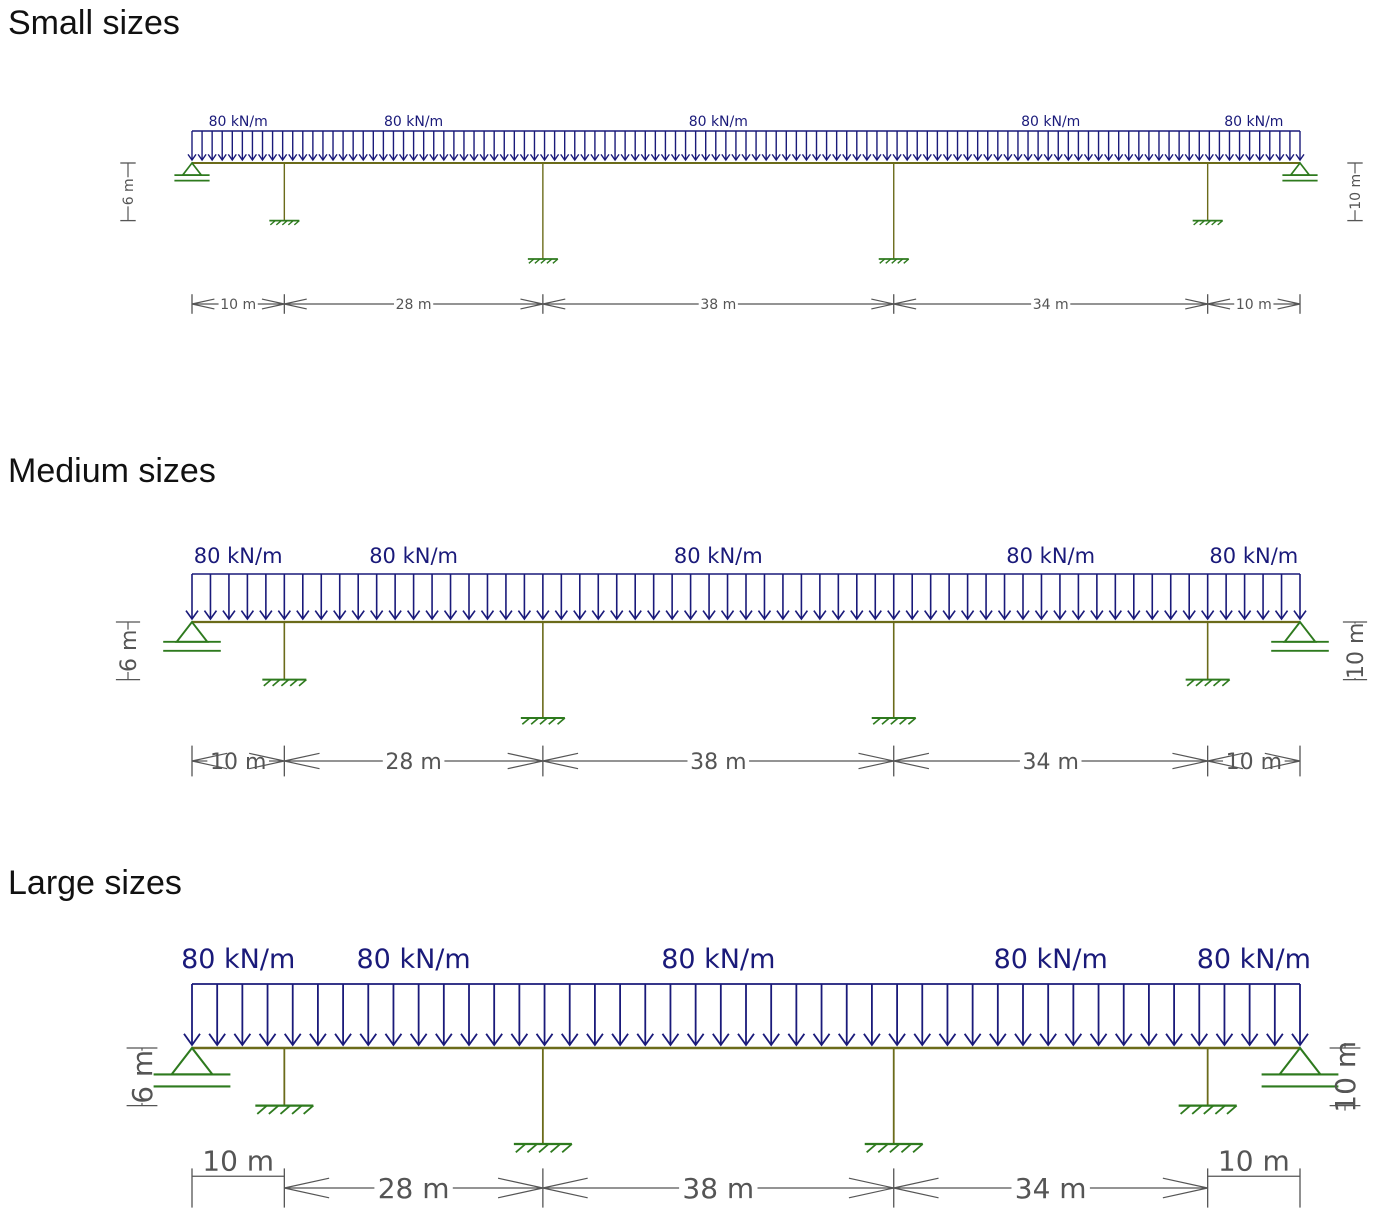 Image resolution: width=1378 pixels, height=1217 pixels. I want to click on panel-title-small: Small sizes, so click(94, 23).